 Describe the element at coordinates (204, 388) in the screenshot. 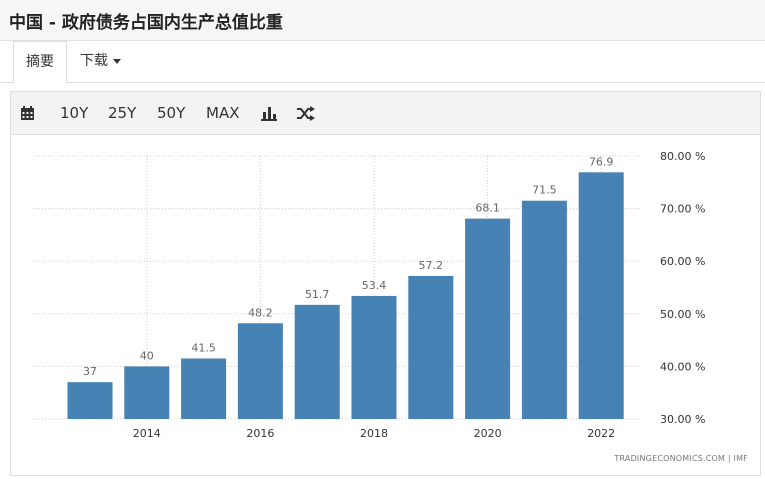

I see `bar-2015` at that location.